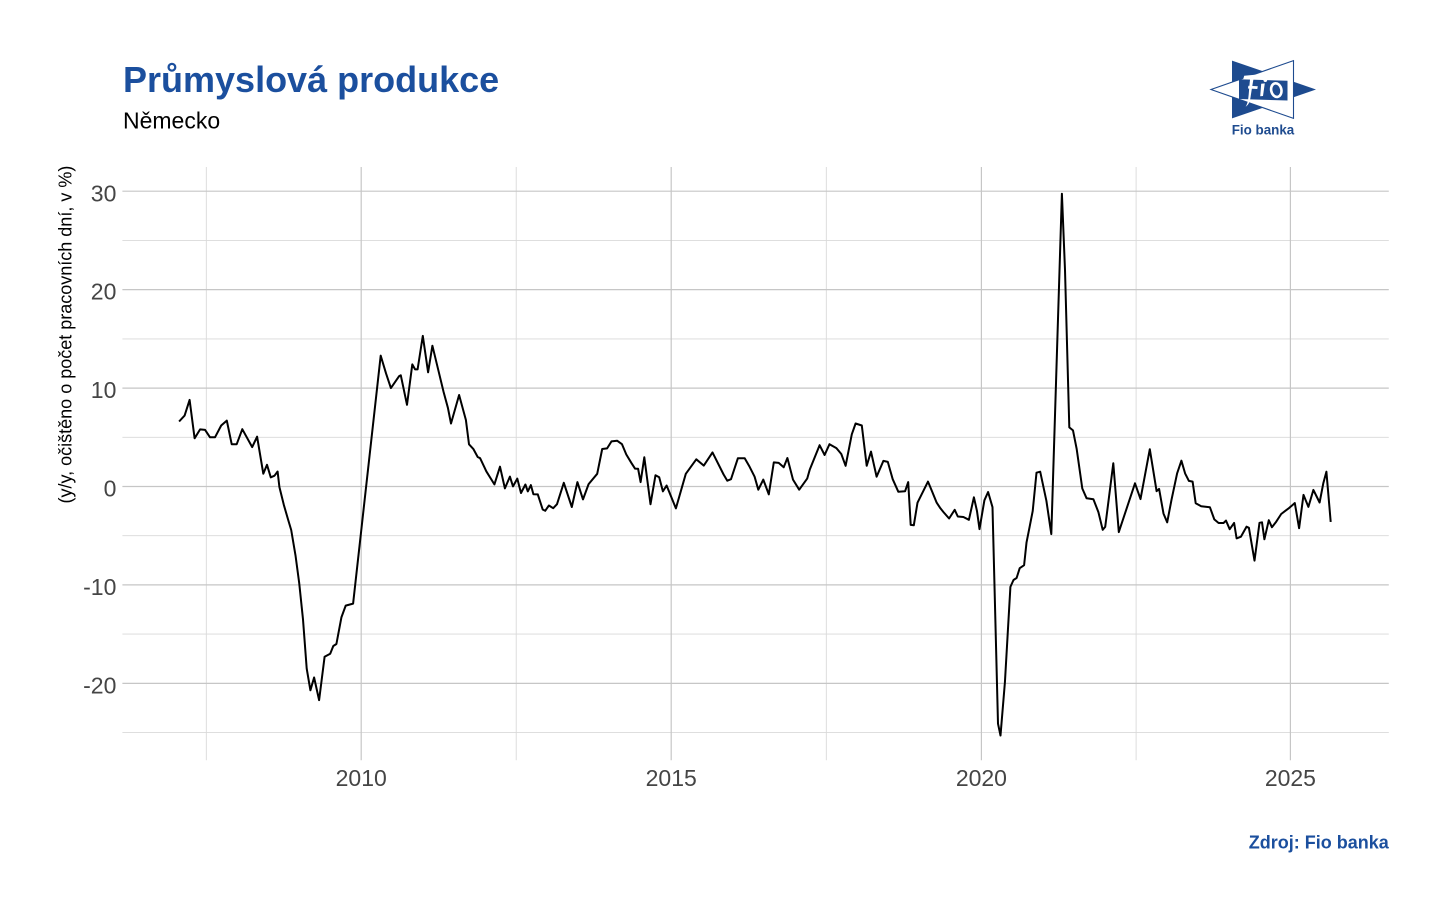 Image resolution: width=1449 pixels, height=912 pixels. I want to click on svg-text: 30, so click(104, 193).